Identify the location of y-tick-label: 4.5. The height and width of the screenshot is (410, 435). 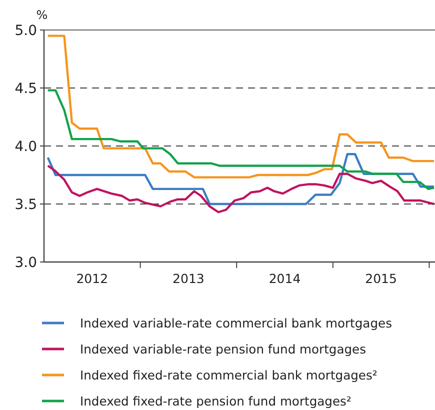
(25, 88).